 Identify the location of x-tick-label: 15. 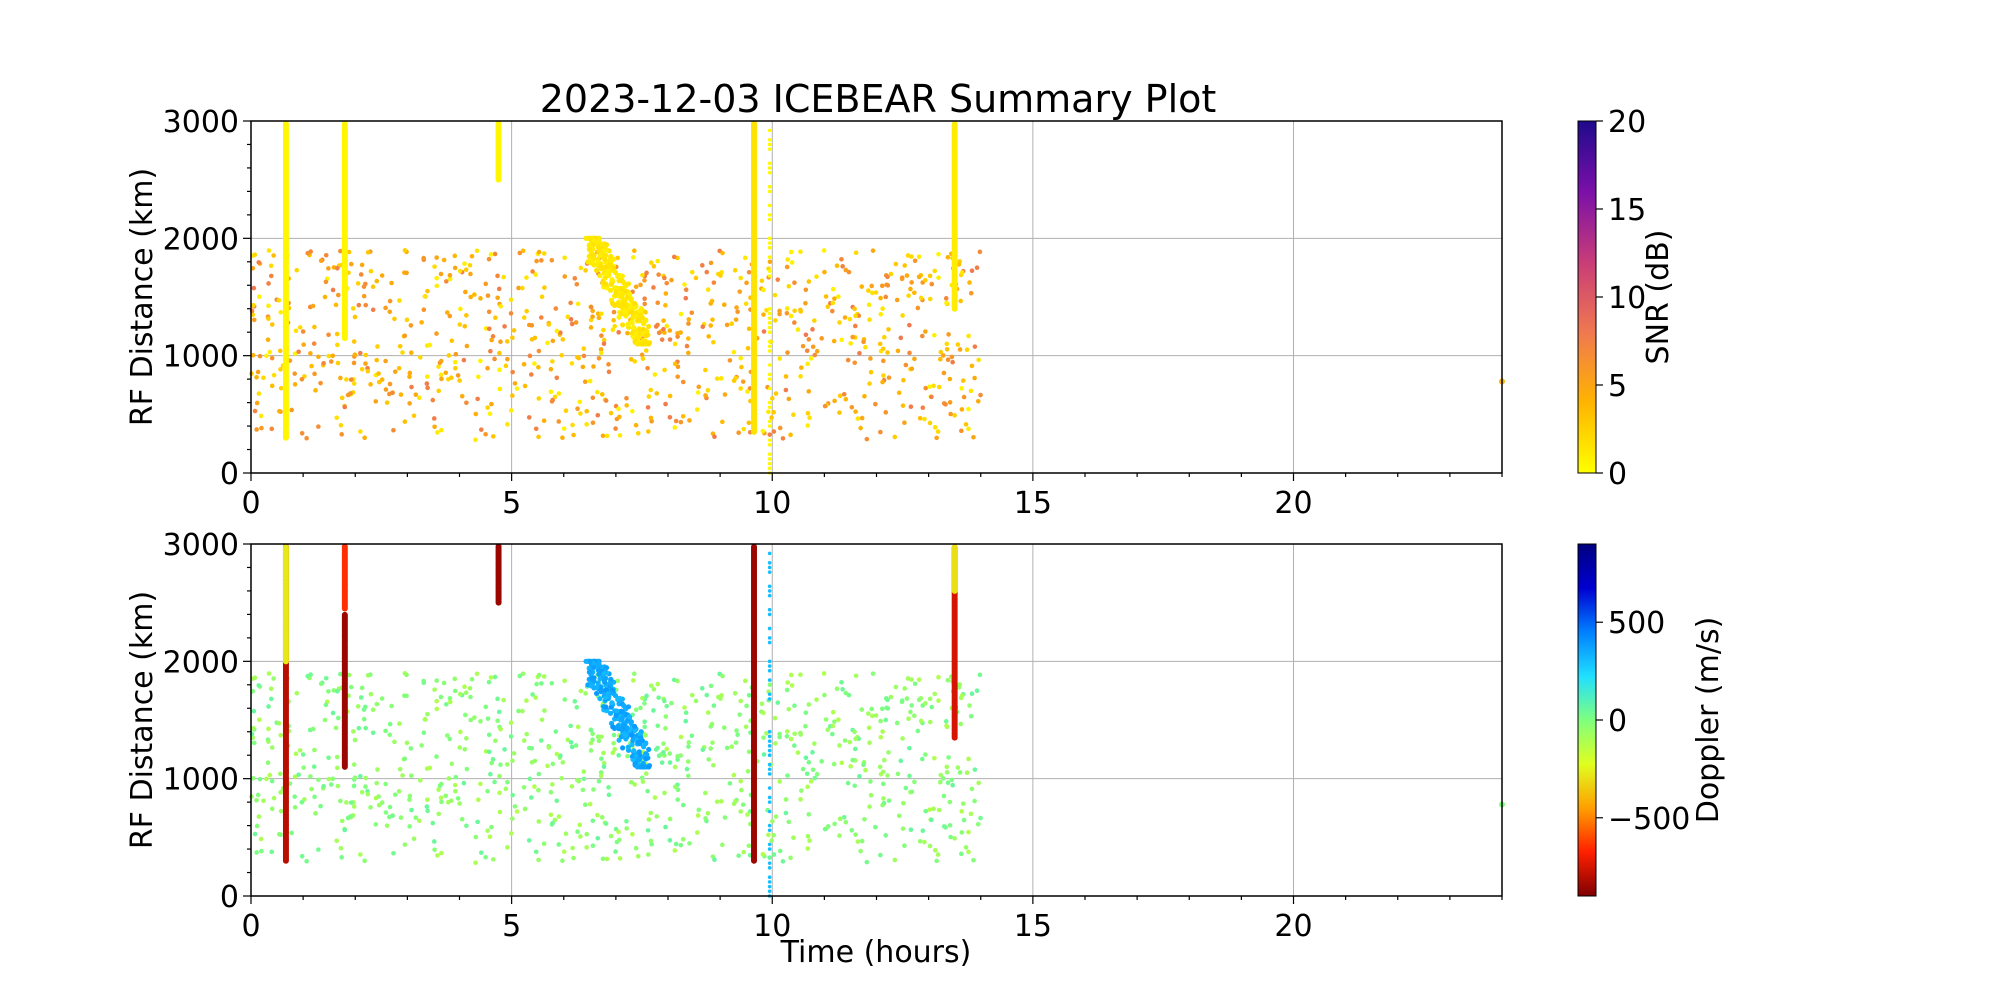
(1033, 503).